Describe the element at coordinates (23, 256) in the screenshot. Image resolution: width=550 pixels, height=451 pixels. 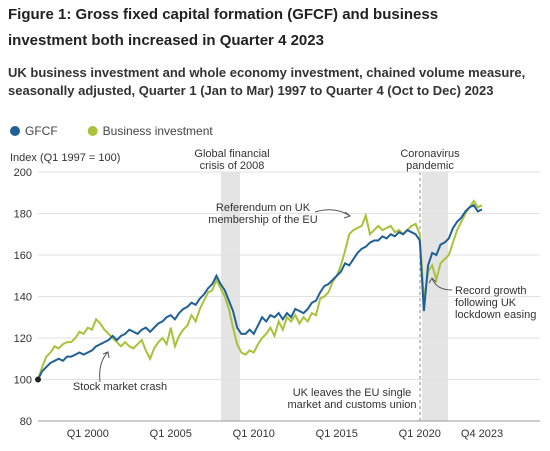
I see `y-tick-label: 160` at that location.